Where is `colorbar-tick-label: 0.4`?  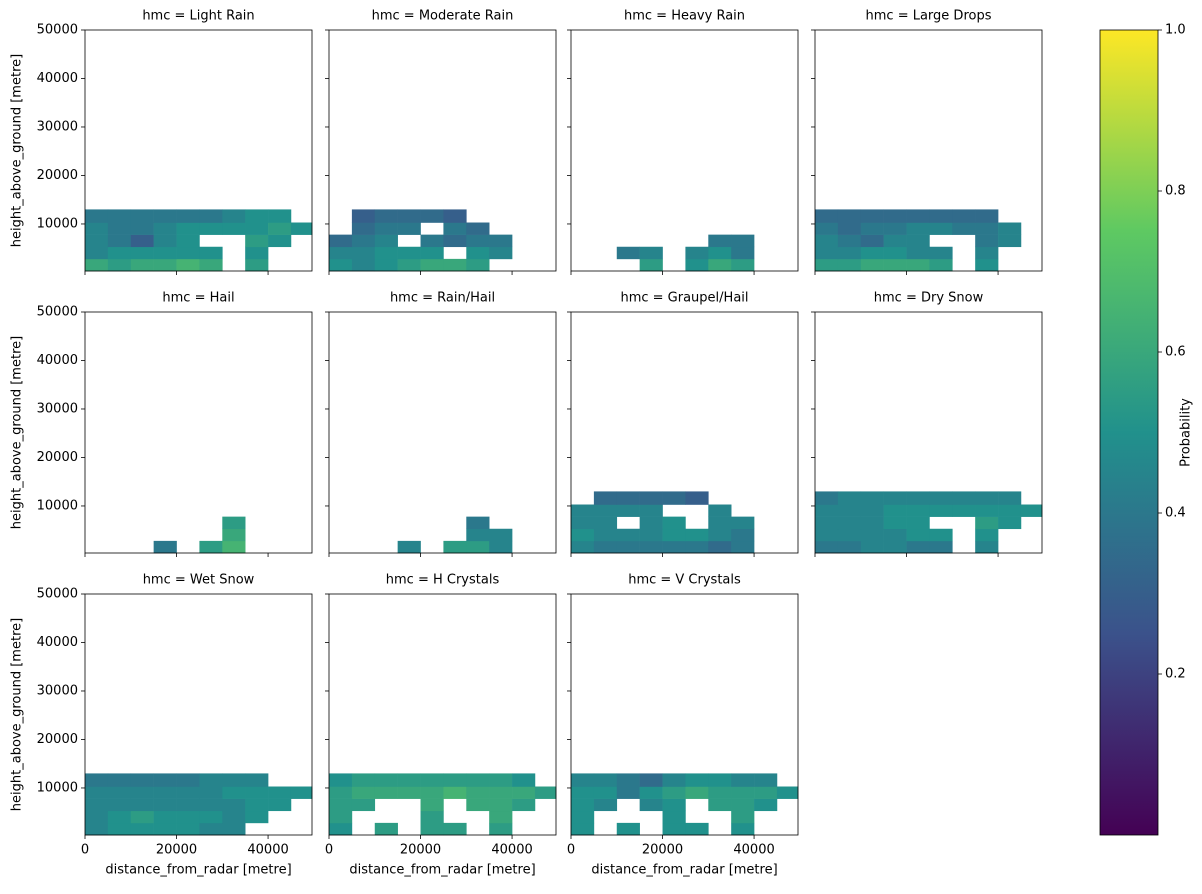
colorbar-tick-label: 0.4 is located at coordinates (1175, 513).